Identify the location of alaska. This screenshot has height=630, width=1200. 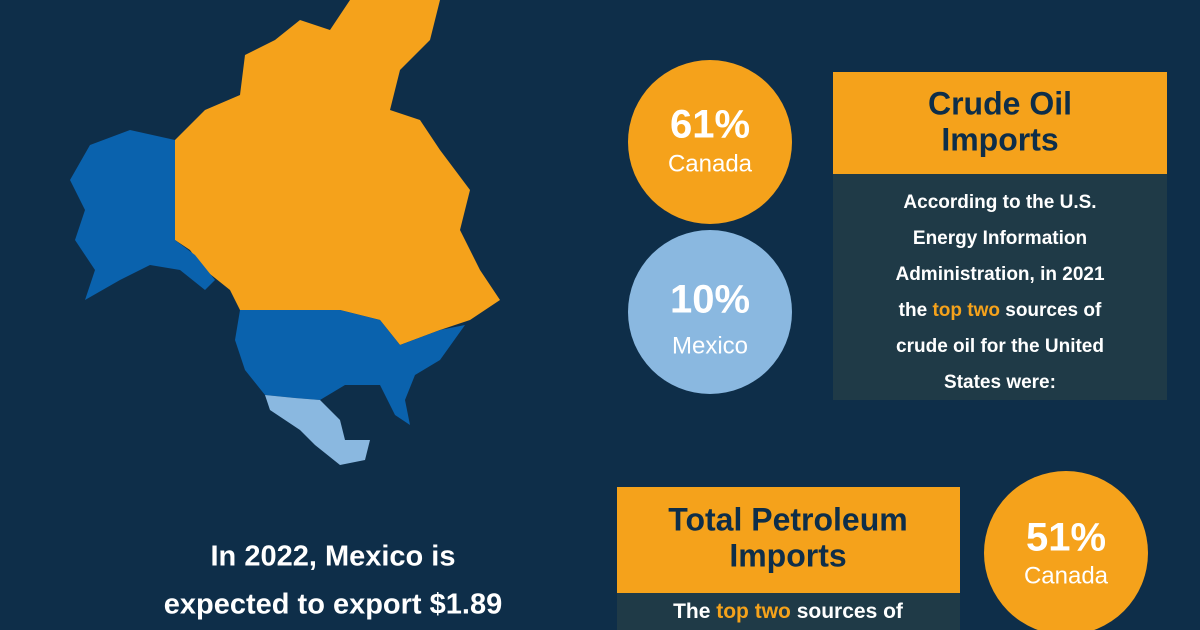
(142, 215).